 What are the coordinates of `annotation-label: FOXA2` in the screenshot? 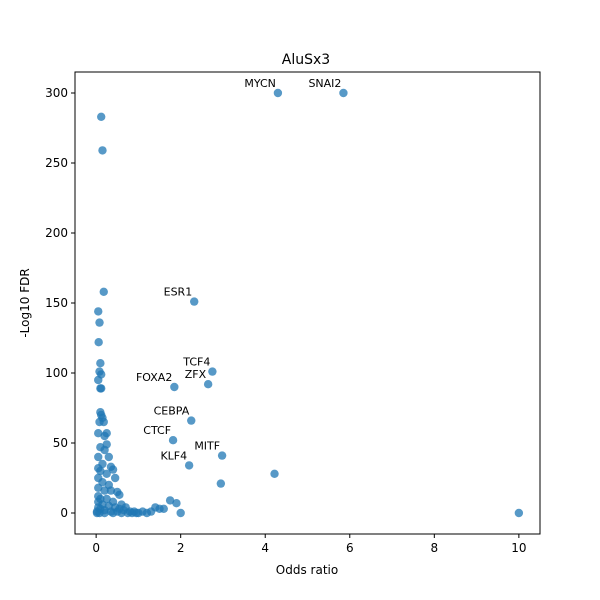 It's located at (154, 377).